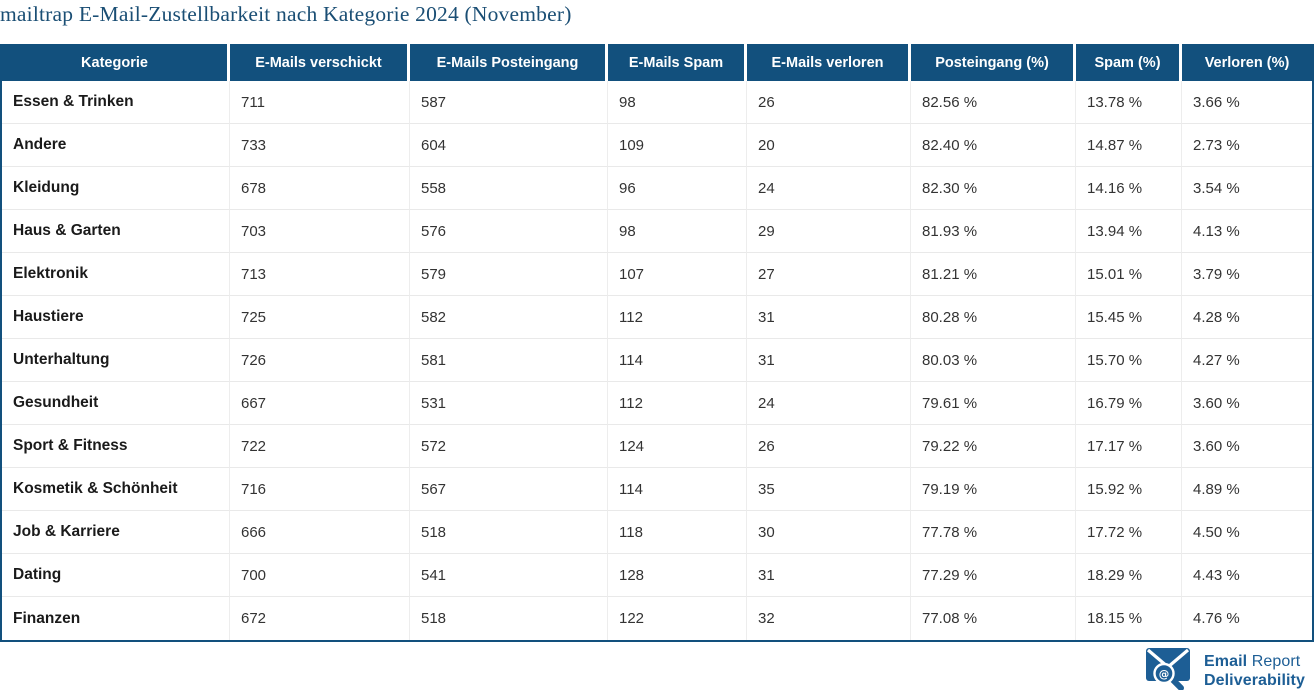 The image size is (1314, 695). What do you see at coordinates (1247, 317) in the screenshot?
I see `value-cell: 4.28 %` at bounding box center [1247, 317].